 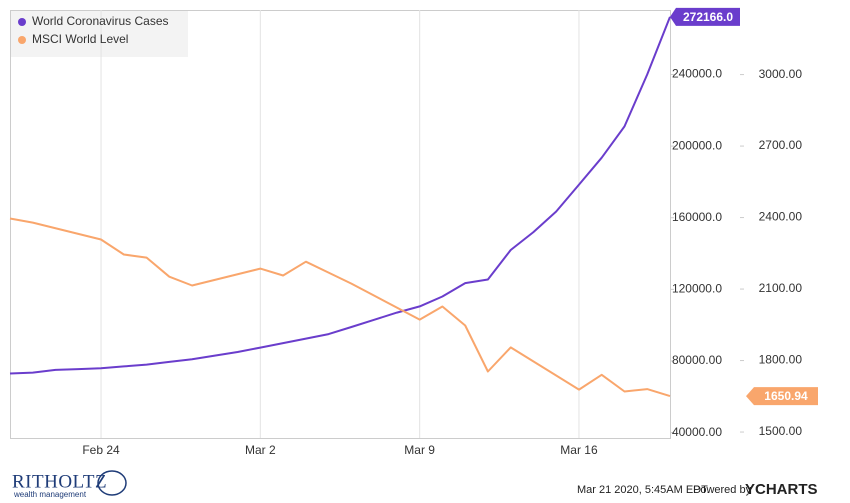 I want to click on y2-tick-label: 2700.00, so click(x=781, y=145).